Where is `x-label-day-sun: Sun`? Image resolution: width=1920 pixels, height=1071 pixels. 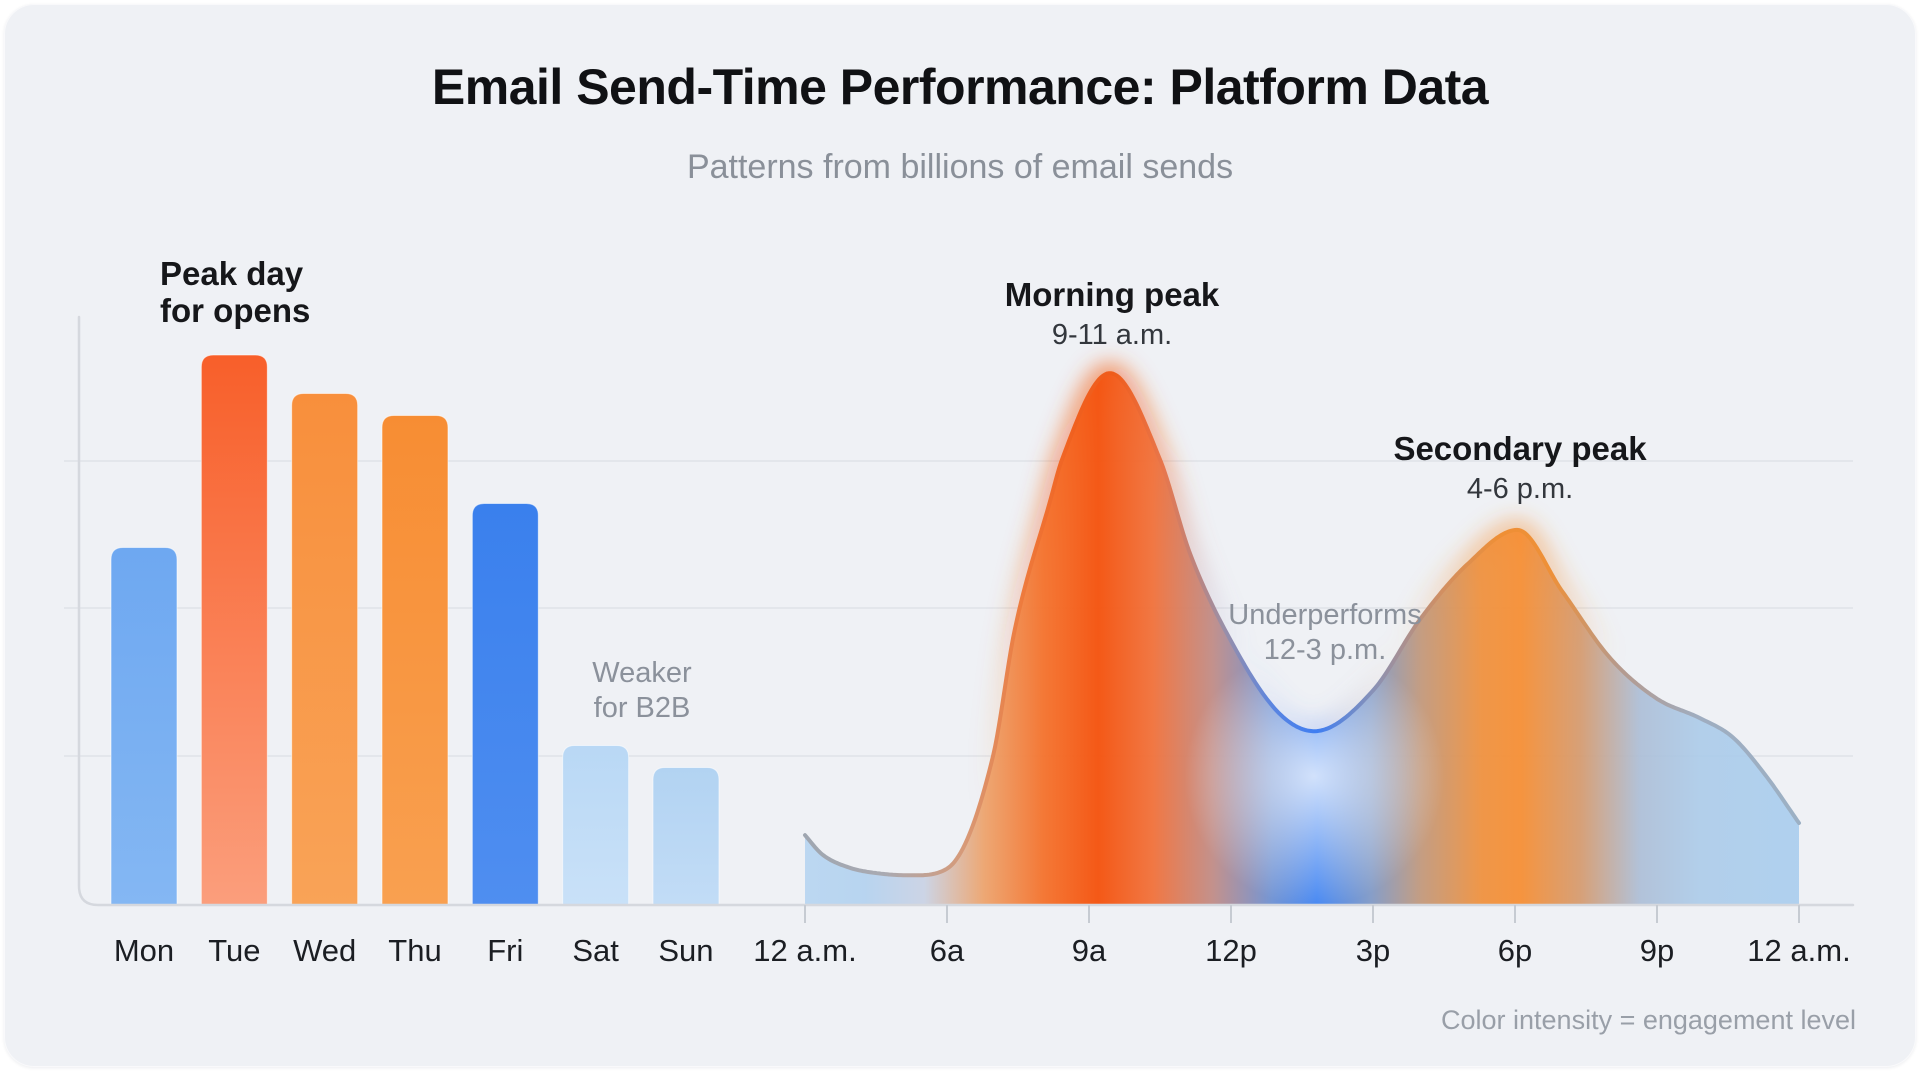 x-label-day-sun: Sun is located at coordinates (686, 950).